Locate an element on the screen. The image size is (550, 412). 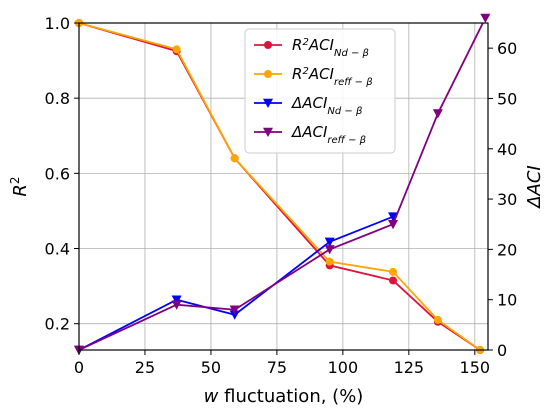
x-axis-ticks: 0 25 50 75 100 125 150 is located at coordinates (282, 363).